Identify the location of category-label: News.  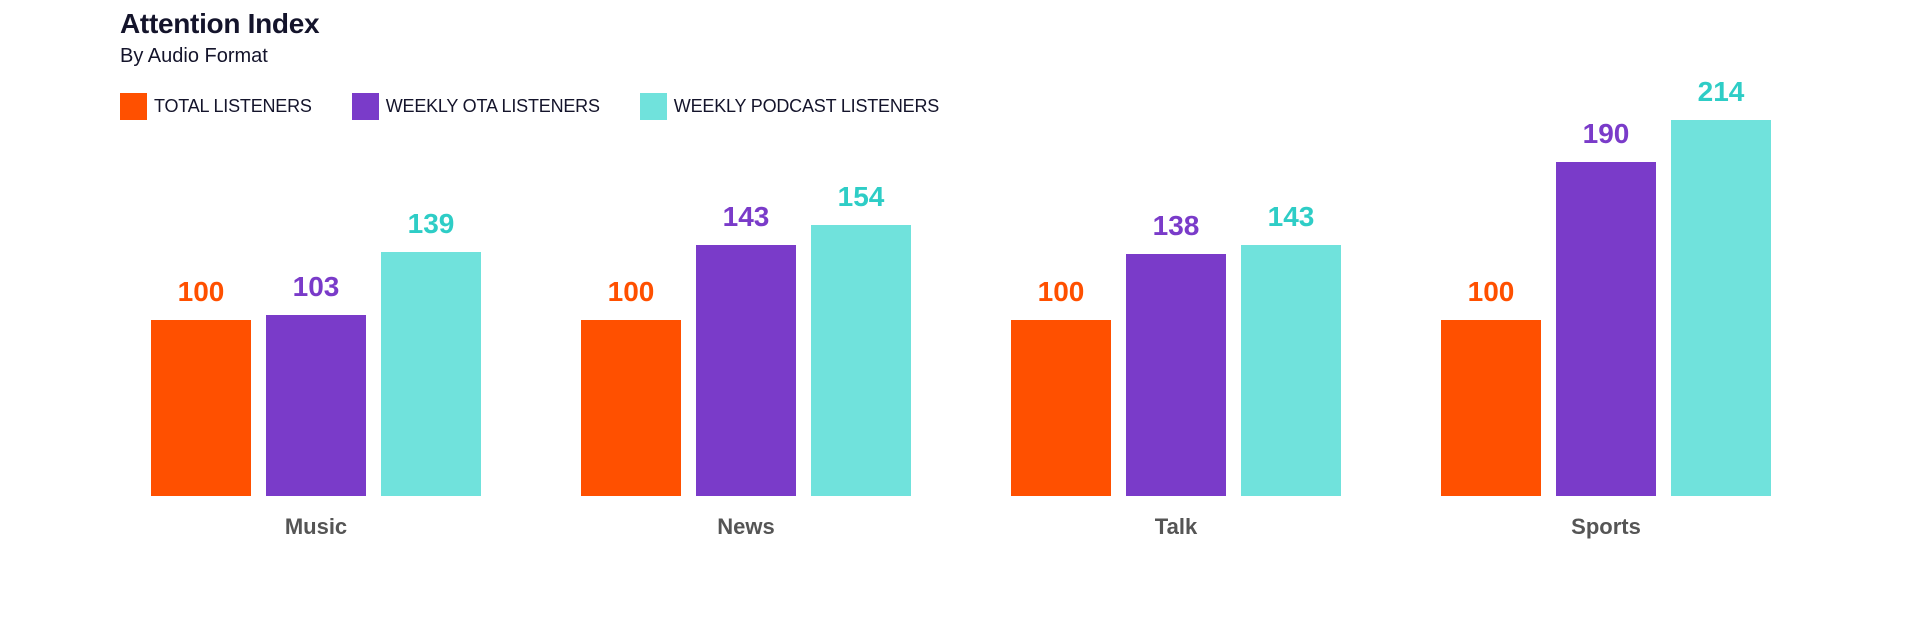
(746, 526).